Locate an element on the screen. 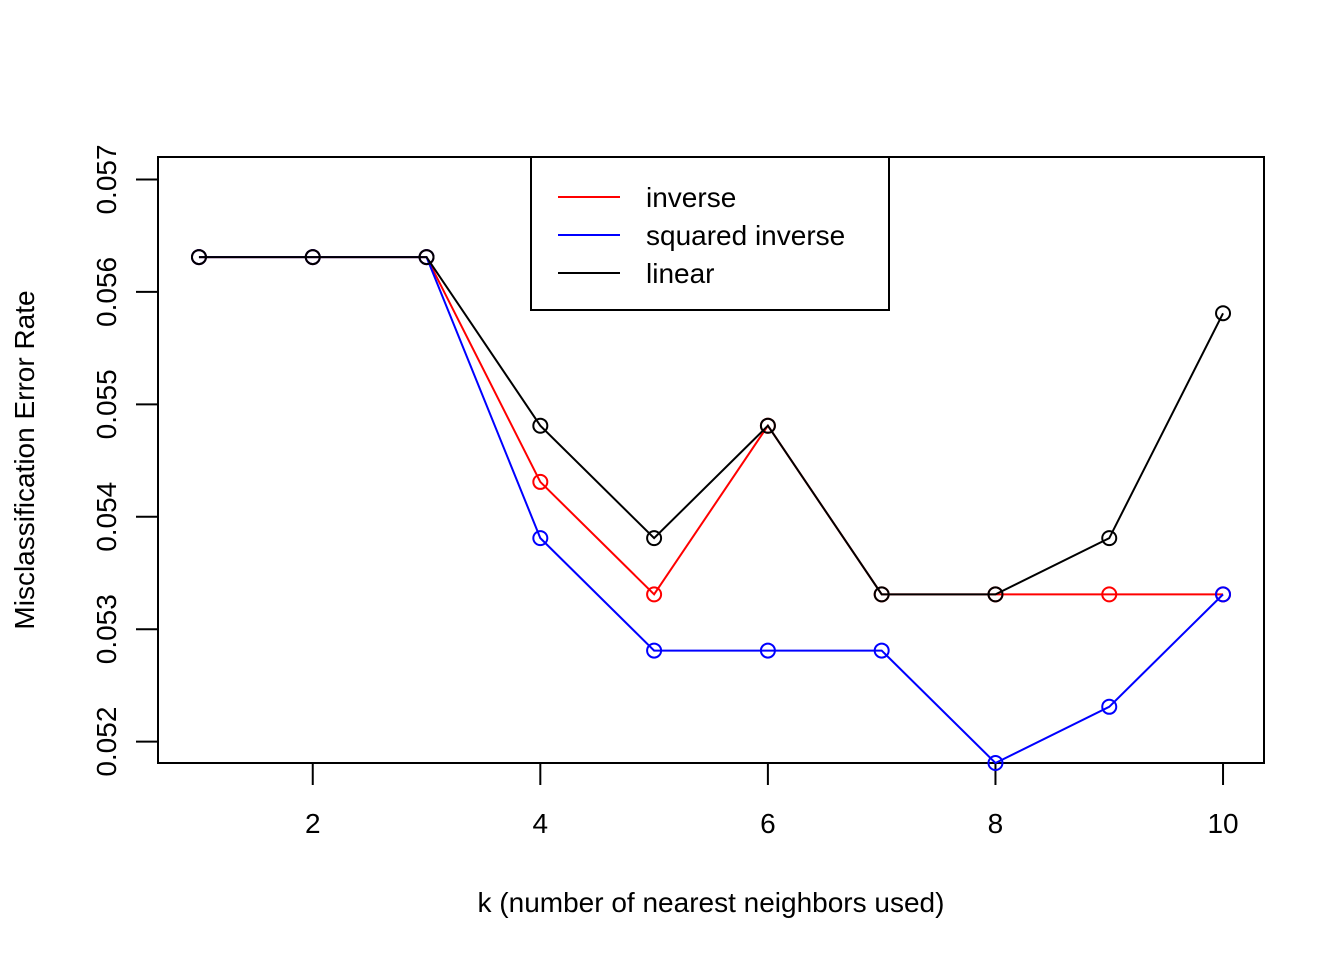 This screenshot has height=960, width=1344. legend-label: inverse is located at coordinates (691, 197).